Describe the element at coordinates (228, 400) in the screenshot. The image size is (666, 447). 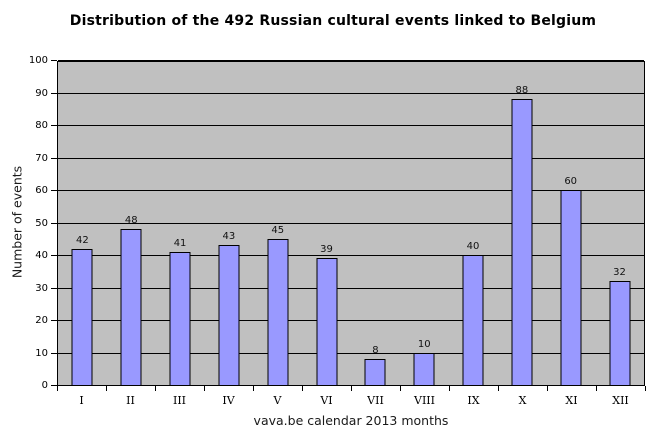
I see `x-tick-label-IV: IV` at that location.